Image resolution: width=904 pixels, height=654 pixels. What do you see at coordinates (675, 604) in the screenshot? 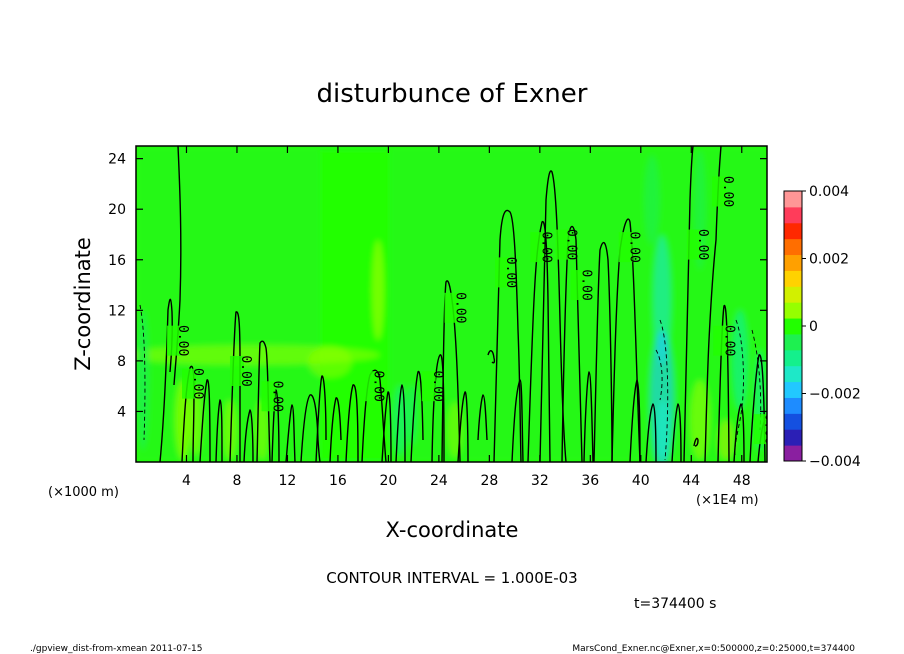
I see `time-label: t=374400 s` at bounding box center [675, 604].